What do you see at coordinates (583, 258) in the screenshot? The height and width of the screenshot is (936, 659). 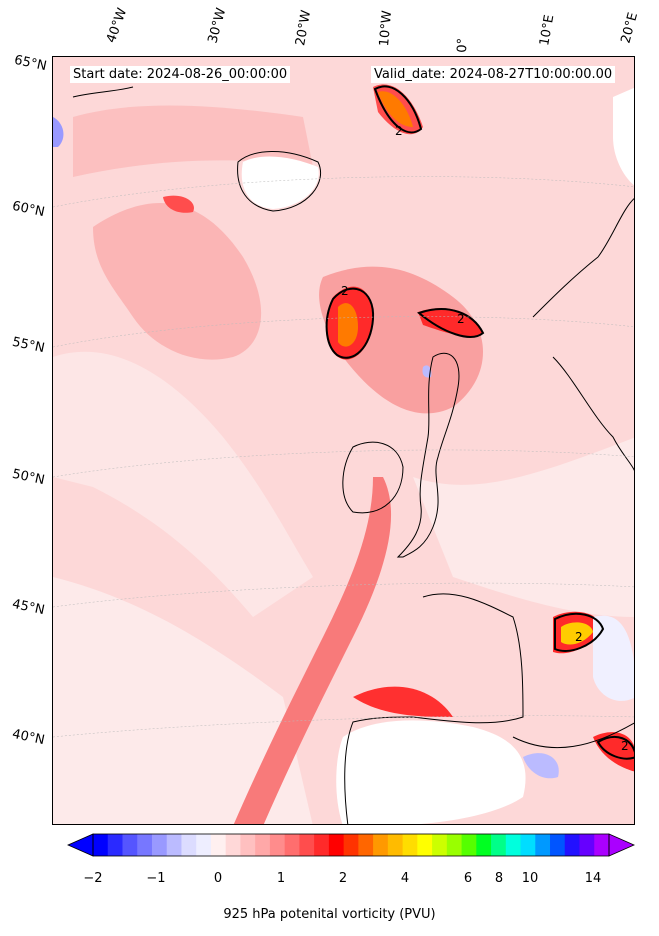 I see `norway-coast` at bounding box center [583, 258].